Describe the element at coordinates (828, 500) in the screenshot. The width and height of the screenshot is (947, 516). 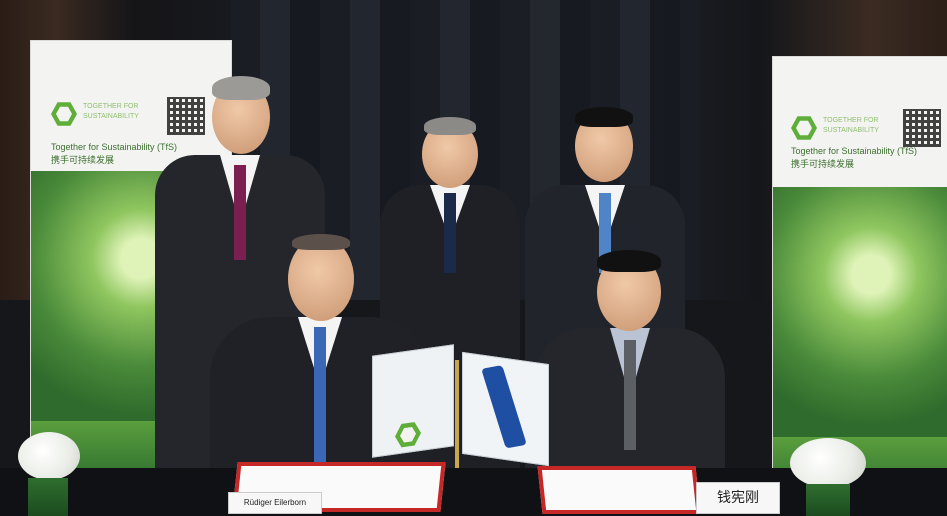
I see `vase-right` at that location.